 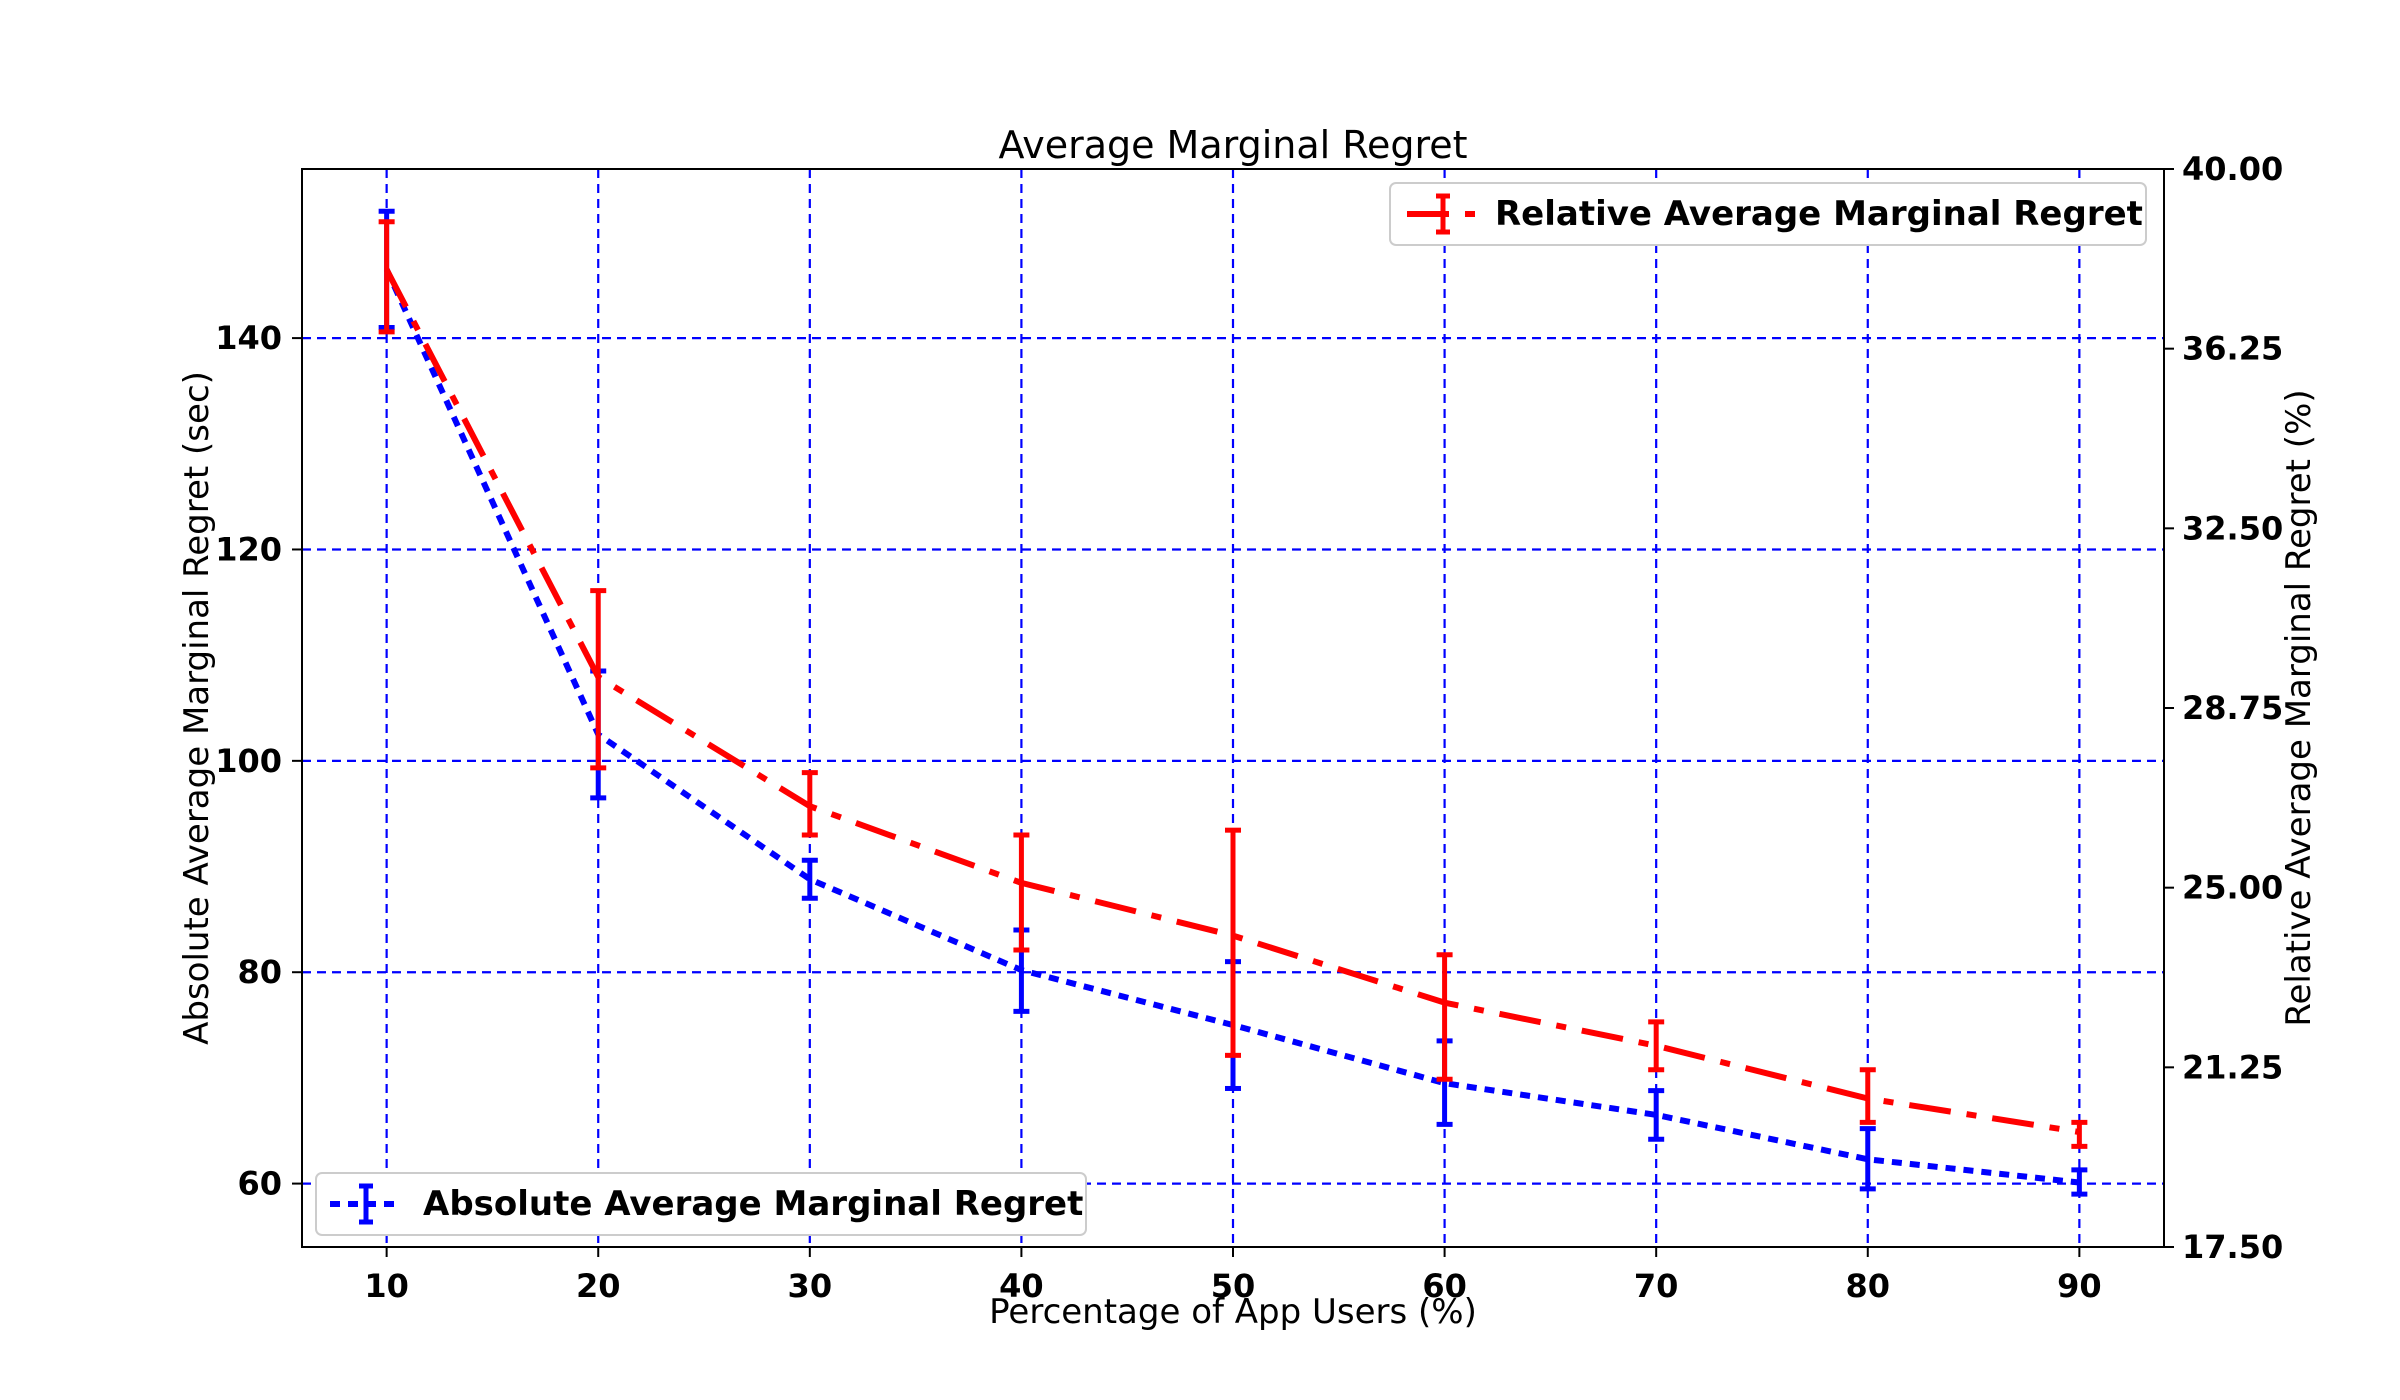 What do you see at coordinates (248, 338) in the screenshot?
I see `y-left-tick-label: 140` at bounding box center [248, 338].